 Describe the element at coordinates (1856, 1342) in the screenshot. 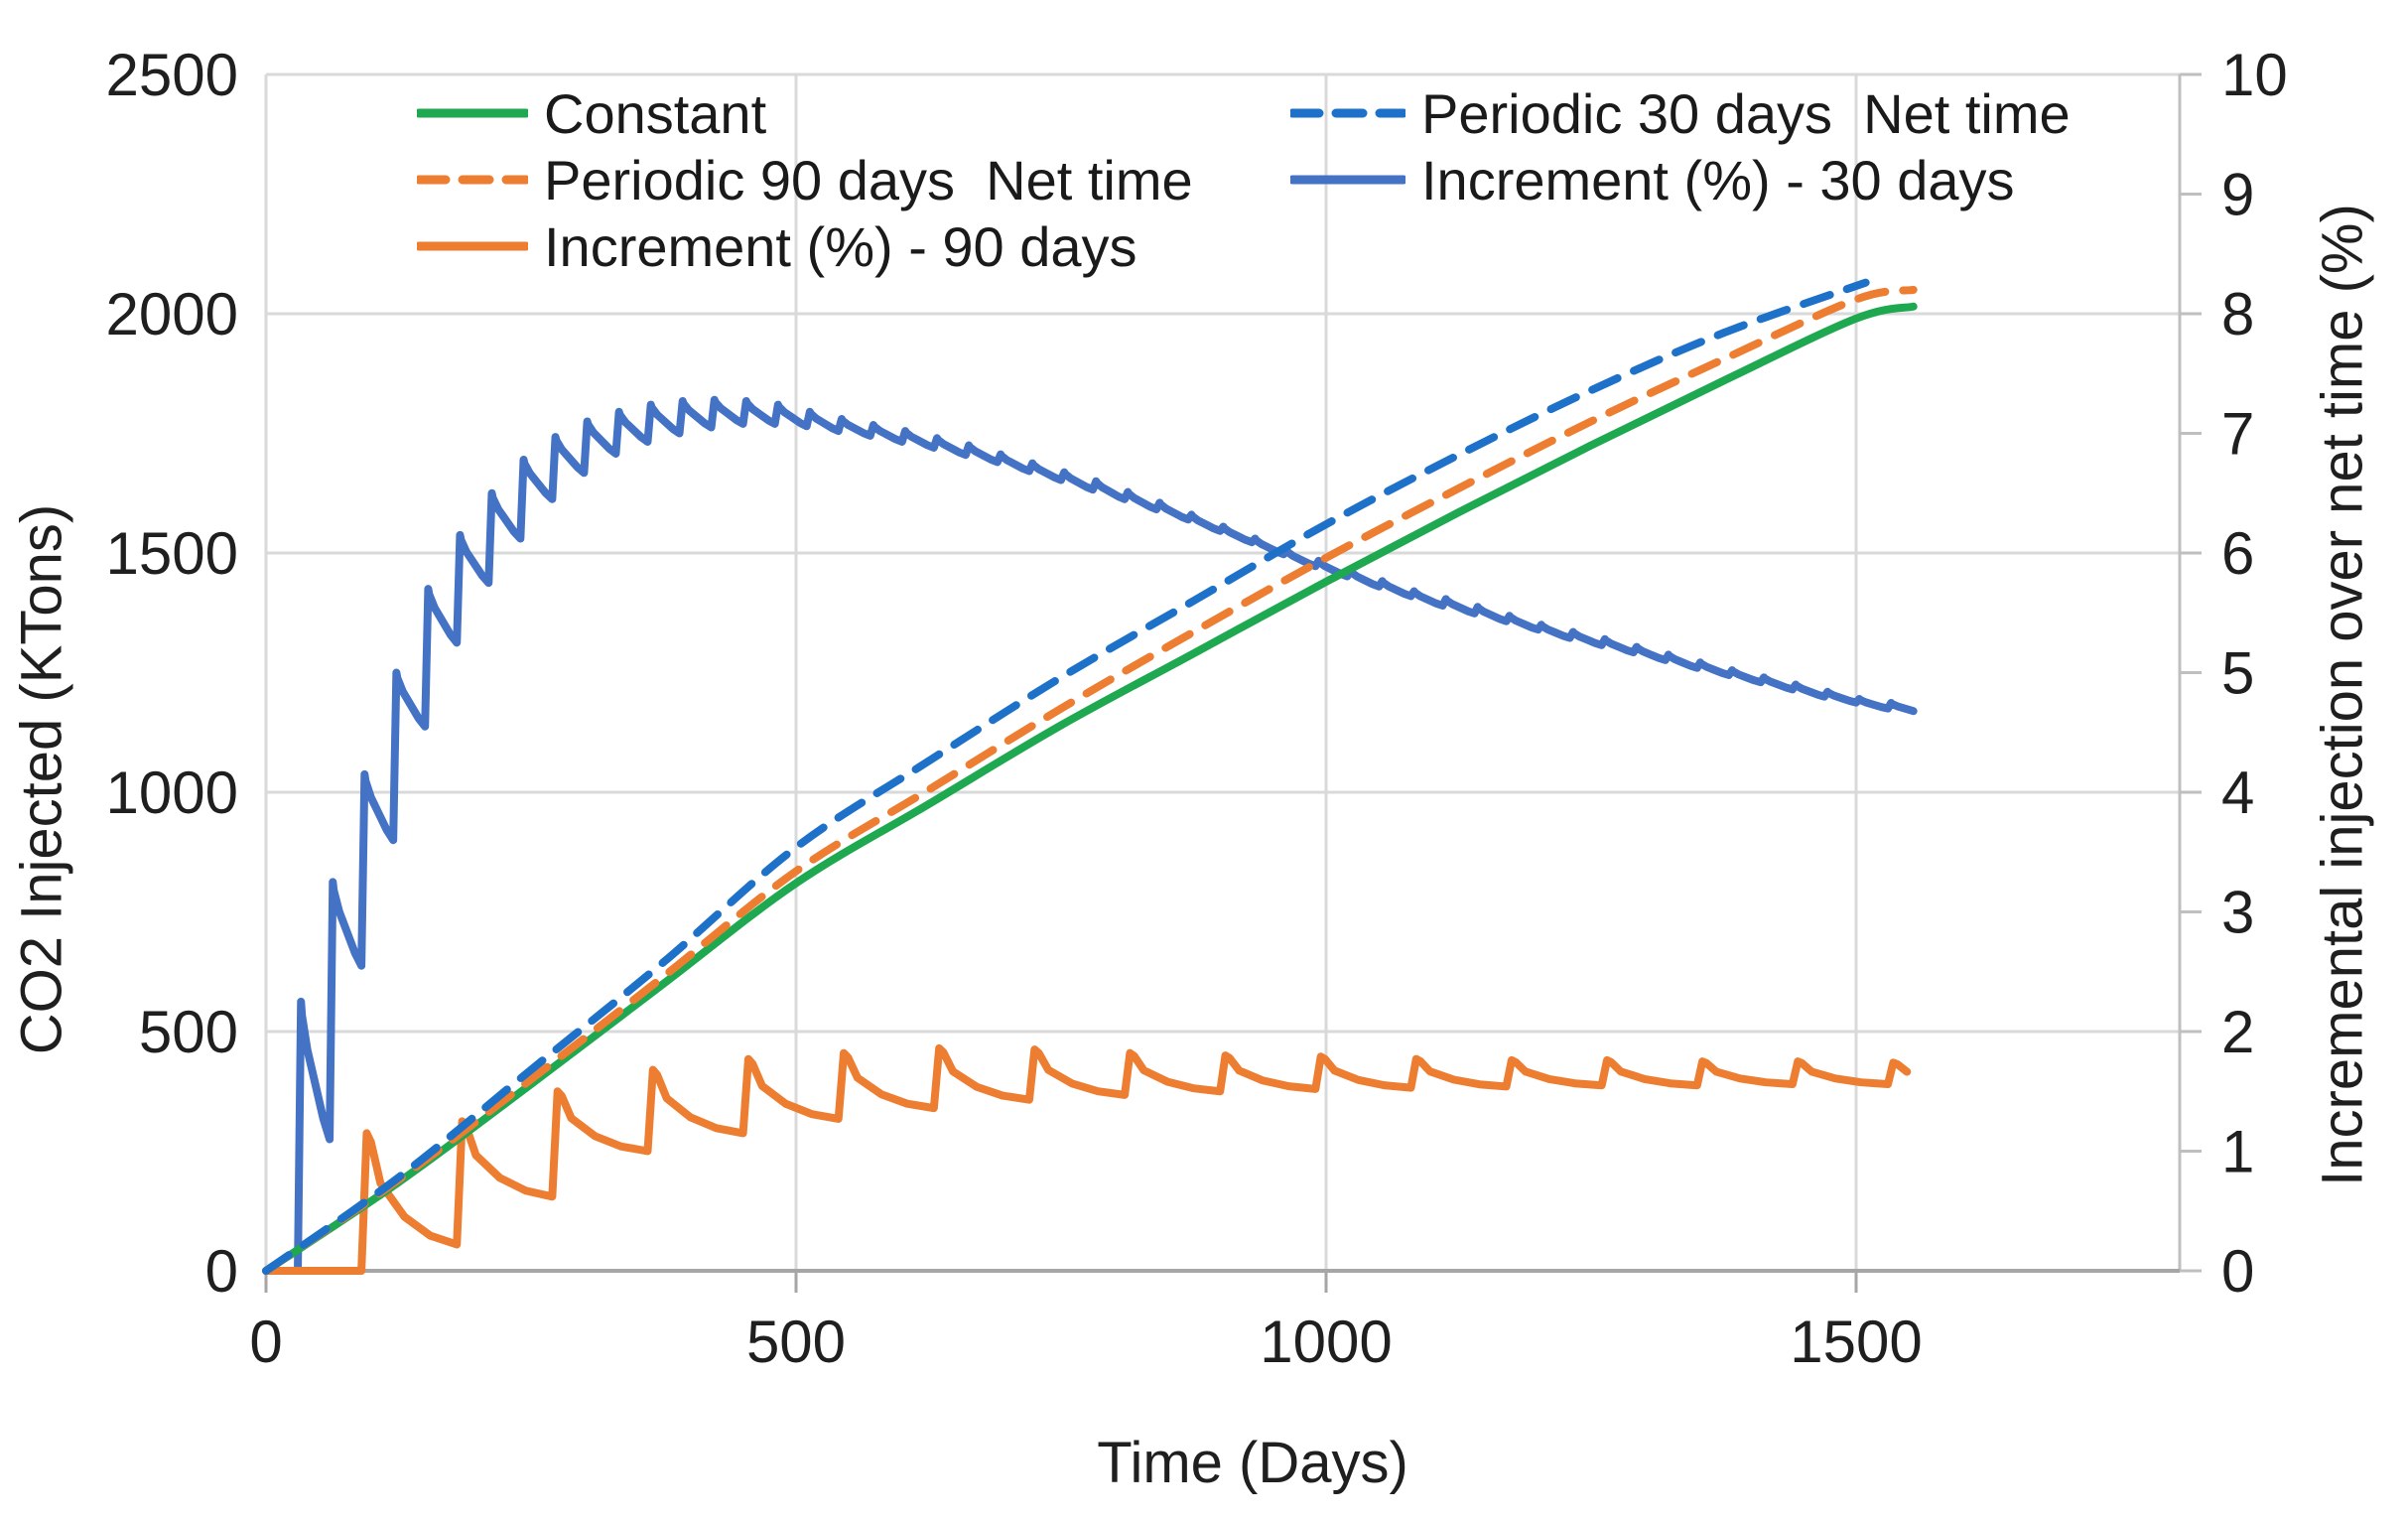

I see `x-axis-tick-label: 1500` at that location.